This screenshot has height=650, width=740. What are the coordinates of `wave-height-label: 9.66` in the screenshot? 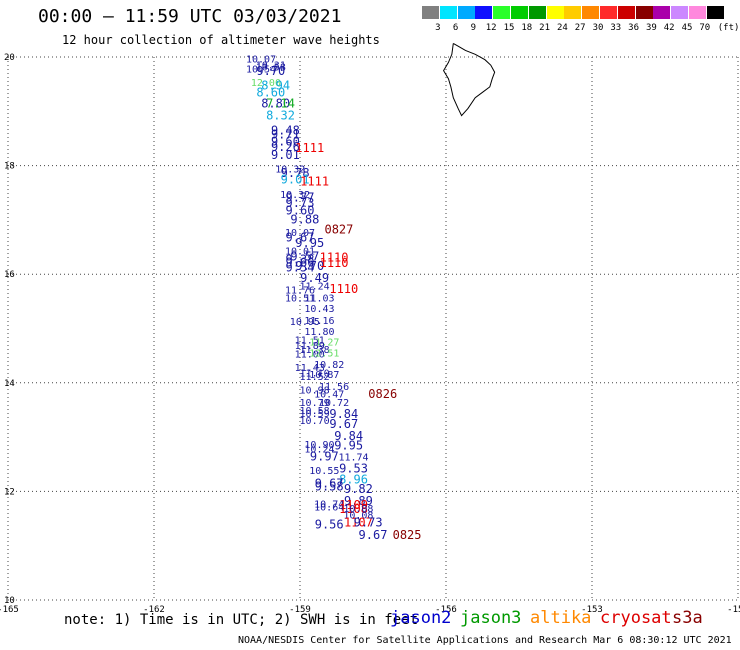 It's located at (300, 263).